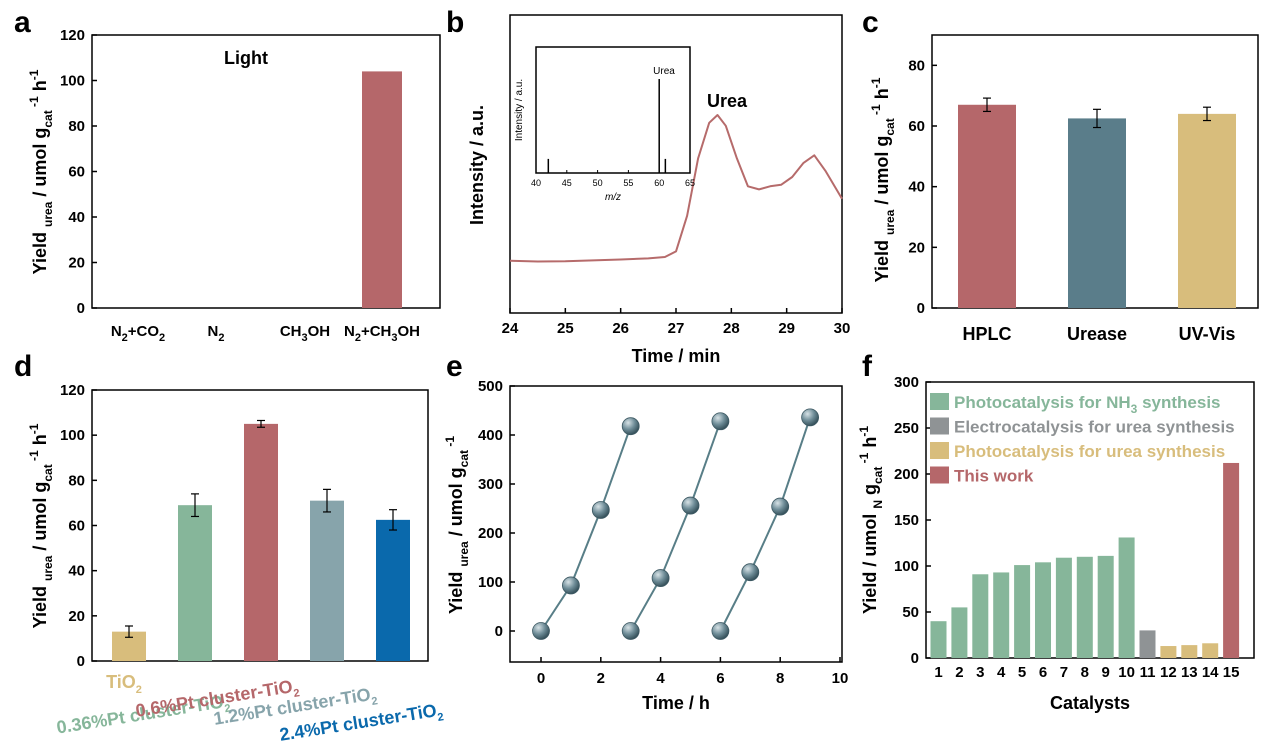 The image size is (1280, 743). I want to click on panel-e-y-tick-label: 0, so click(499, 631).